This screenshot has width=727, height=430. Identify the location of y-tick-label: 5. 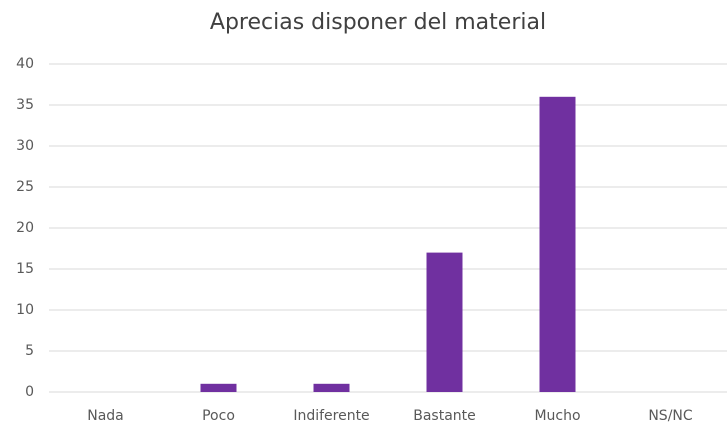
(29, 351).